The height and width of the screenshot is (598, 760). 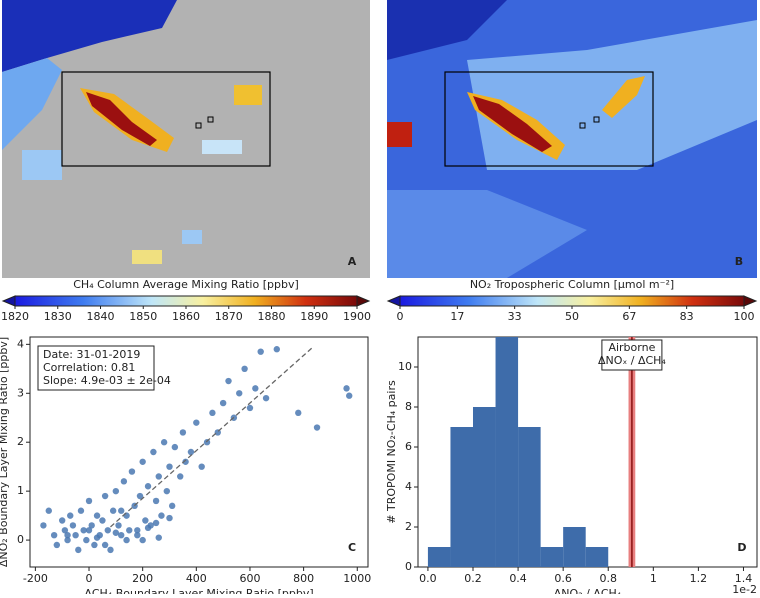 What do you see at coordinates (408, 446) in the screenshot?
I see `y-tick-label: 6` at bounding box center [408, 446].